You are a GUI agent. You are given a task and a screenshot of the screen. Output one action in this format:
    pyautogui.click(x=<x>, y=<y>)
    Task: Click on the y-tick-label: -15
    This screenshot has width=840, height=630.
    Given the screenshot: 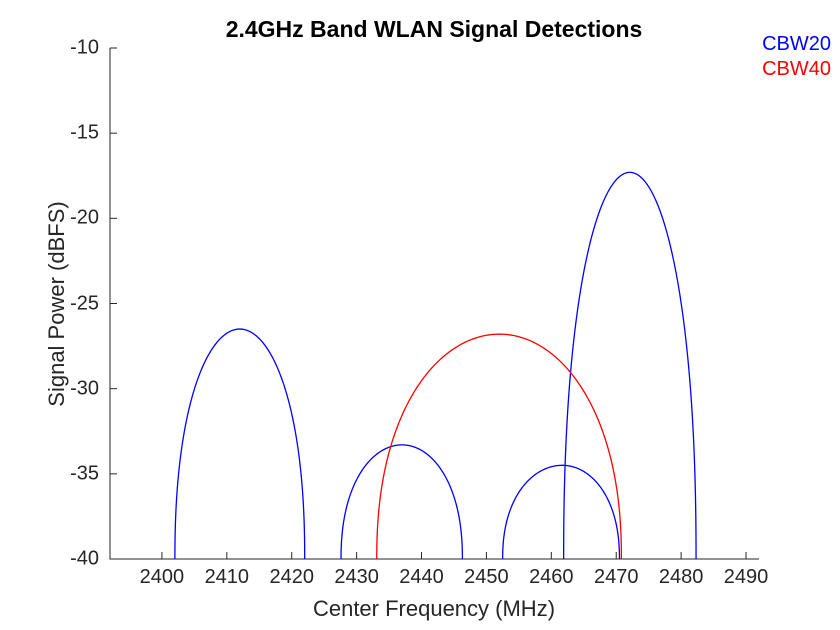 What is the action you would take?
    pyautogui.click(x=84, y=132)
    